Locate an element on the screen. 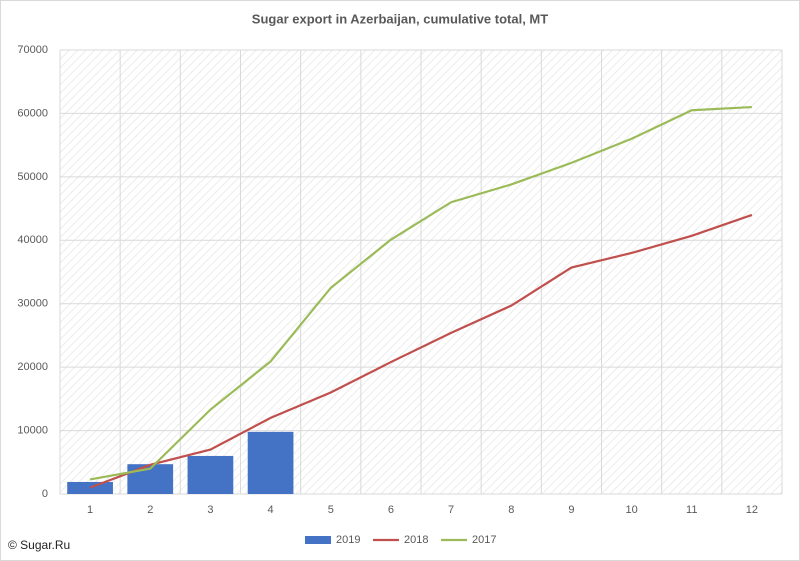  x-tick-label: 10 is located at coordinates (631, 510).